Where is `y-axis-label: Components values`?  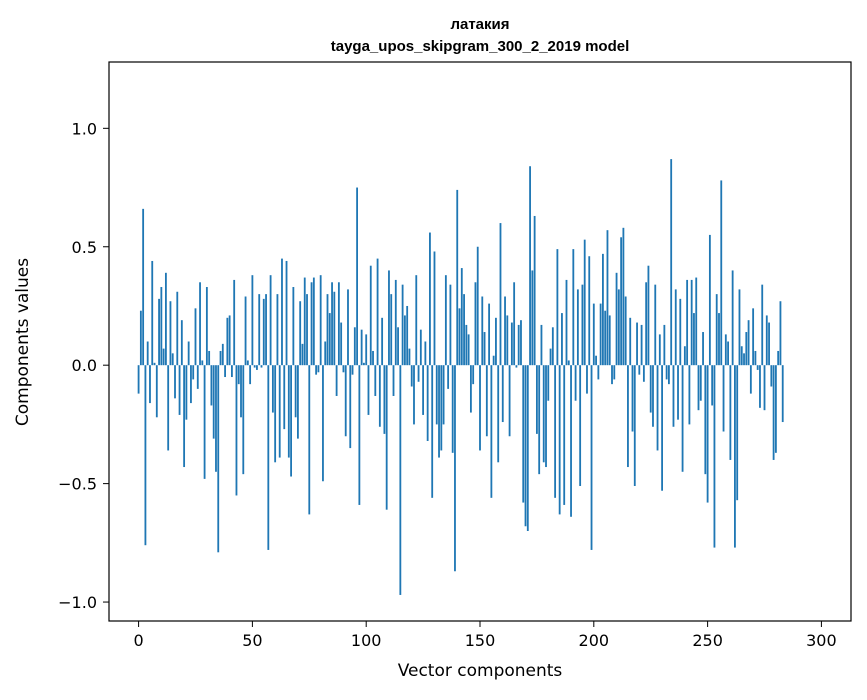 y-axis-label: Components values is located at coordinates (23, 342).